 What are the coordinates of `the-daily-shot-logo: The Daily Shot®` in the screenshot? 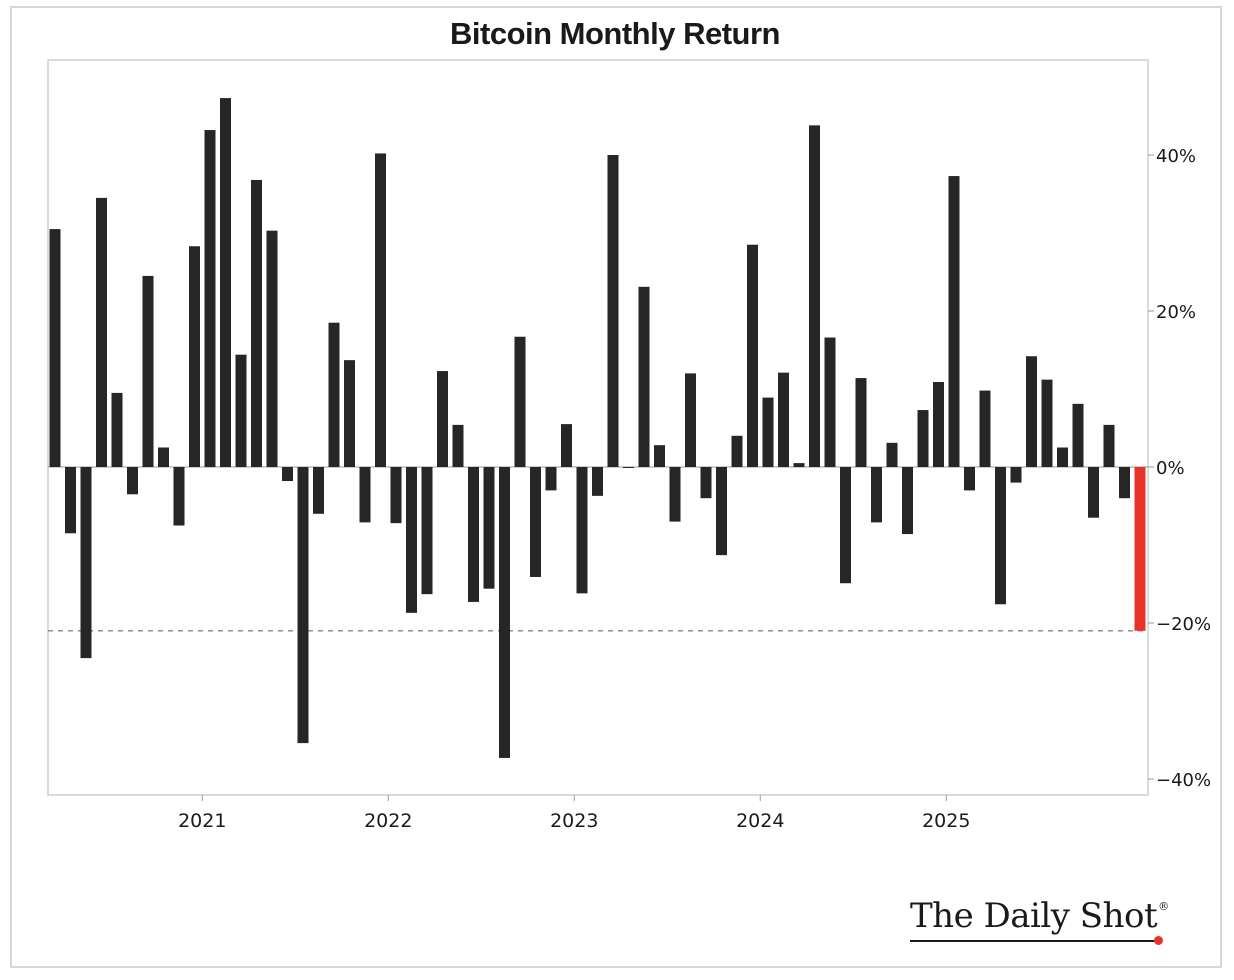 It's located at (1039, 921).